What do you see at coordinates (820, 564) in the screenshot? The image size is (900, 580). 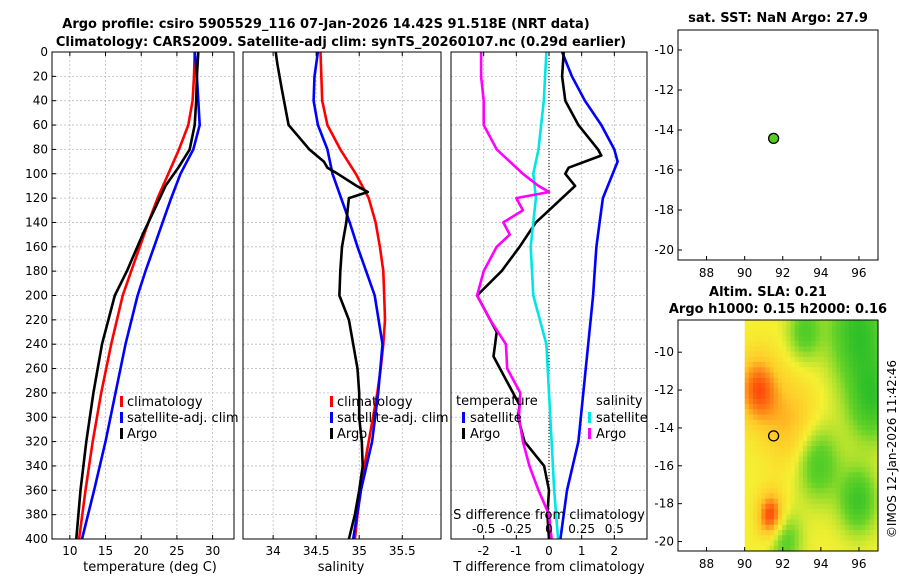 I see `x-tick-label: 94` at bounding box center [820, 564].